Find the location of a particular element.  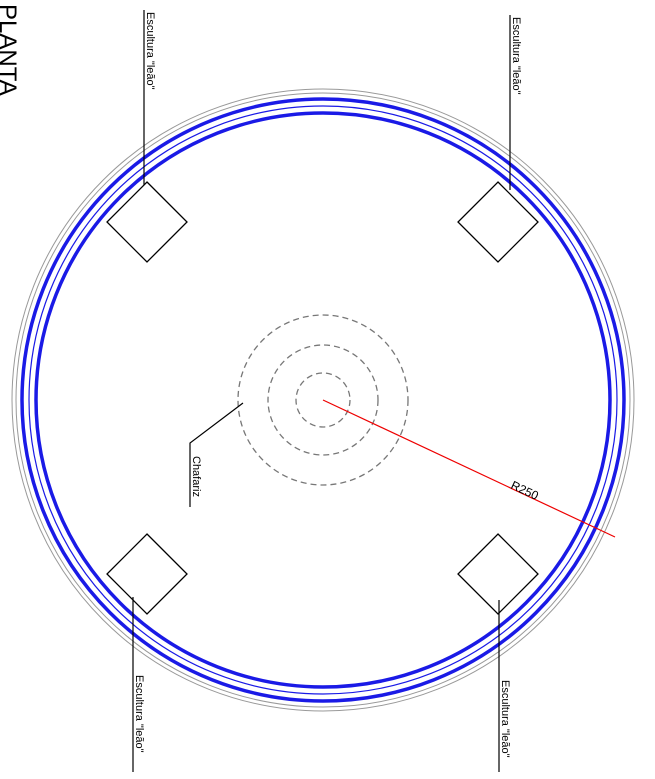

fountain-ring is located at coordinates (323, 400).